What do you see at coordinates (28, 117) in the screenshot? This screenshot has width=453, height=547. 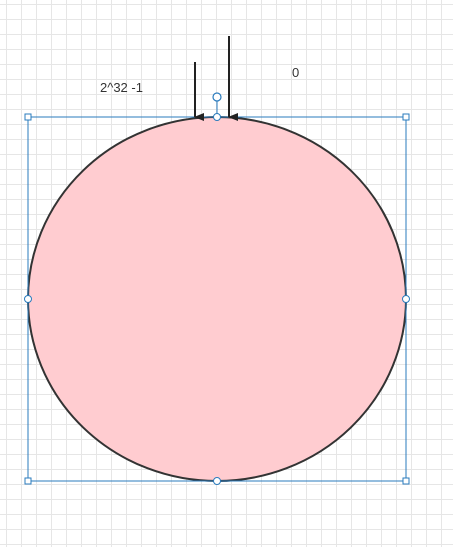 I see `resize-handle-top-left` at bounding box center [28, 117].